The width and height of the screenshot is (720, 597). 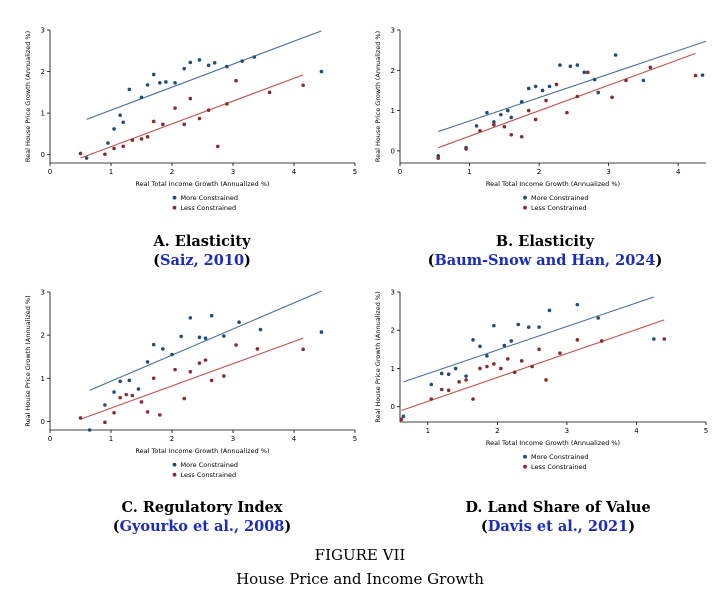 What do you see at coordinates (43, 336) in the screenshot?
I see `y-tick-label: 2` at bounding box center [43, 336].